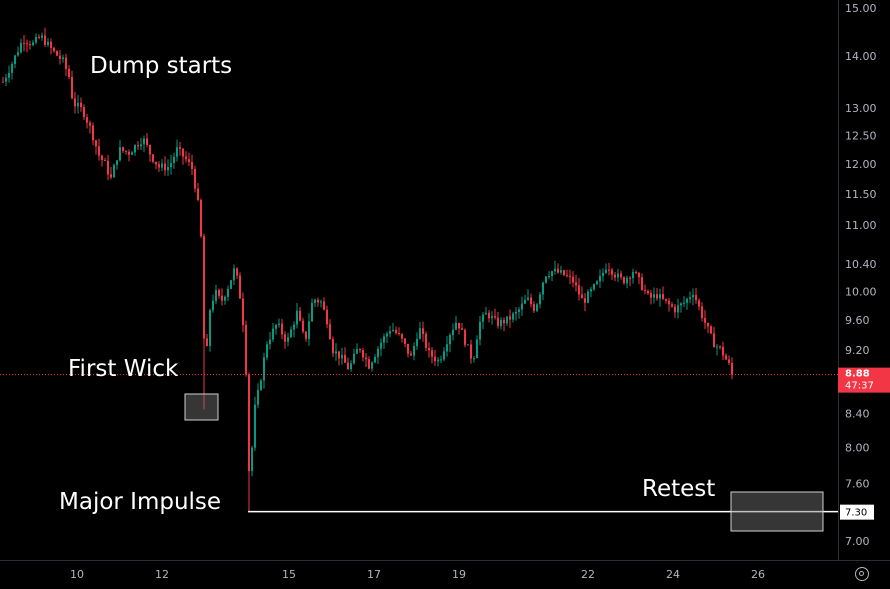  What do you see at coordinates (861, 8) in the screenshot?
I see `y-tick-label: 15.00` at bounding box center [861, 8].